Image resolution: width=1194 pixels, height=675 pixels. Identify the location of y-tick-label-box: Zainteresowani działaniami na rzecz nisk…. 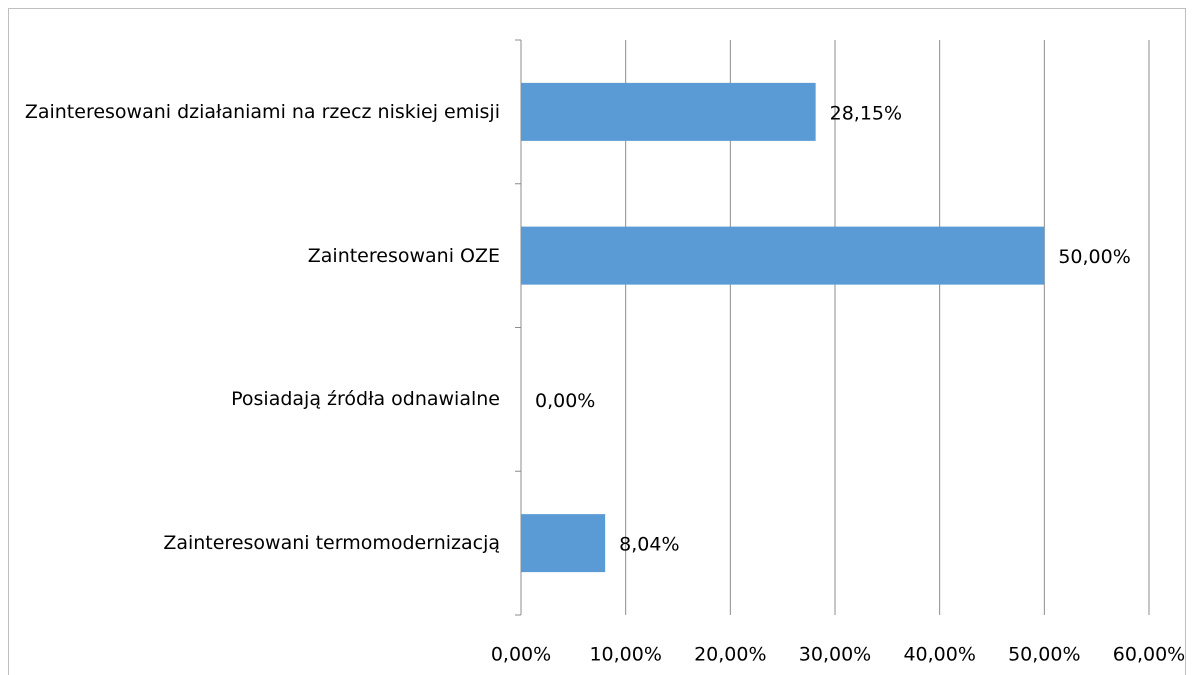
(260, 112).